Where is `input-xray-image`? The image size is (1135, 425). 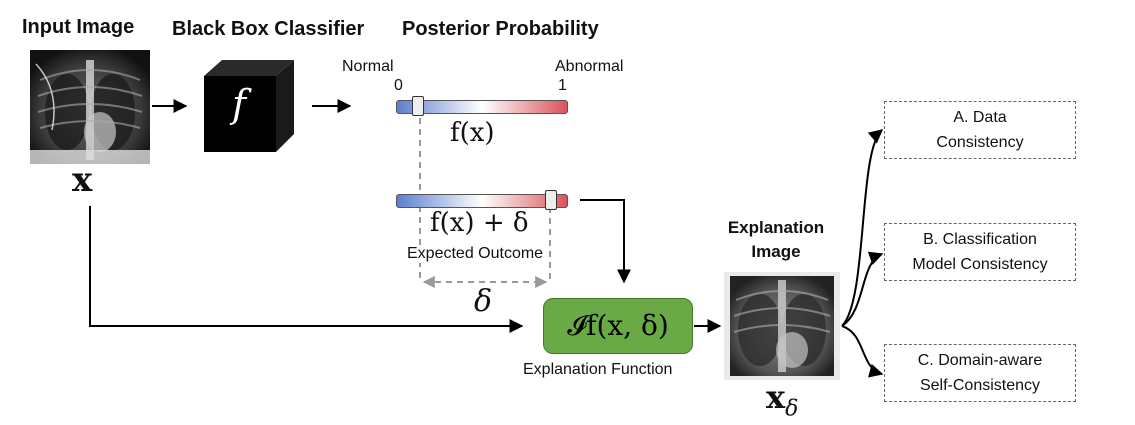 input-xray-image is located at coordinates (90, 107).